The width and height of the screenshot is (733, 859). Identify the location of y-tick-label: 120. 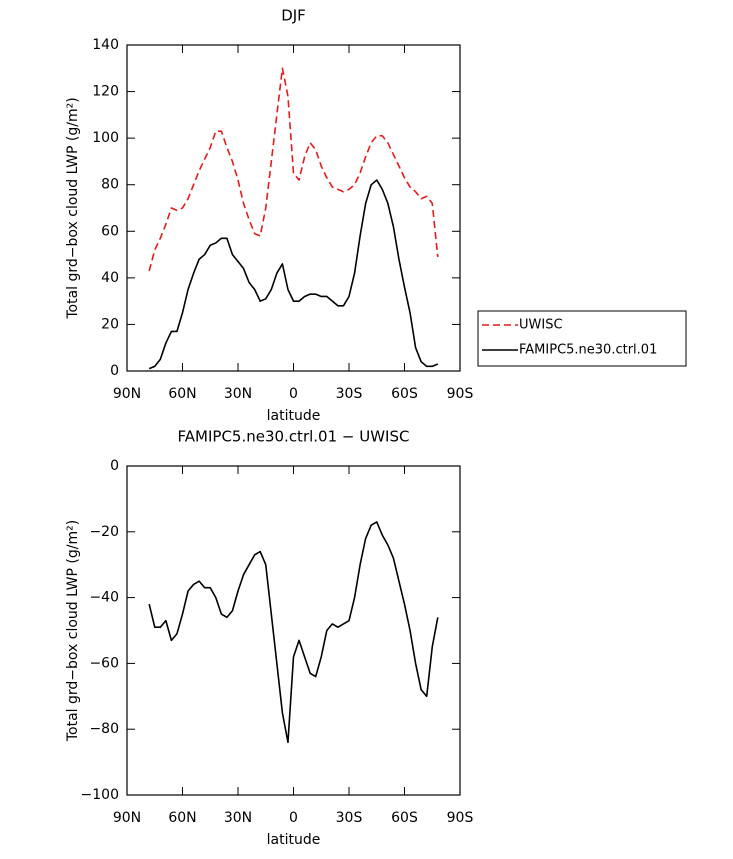
(105, 92).